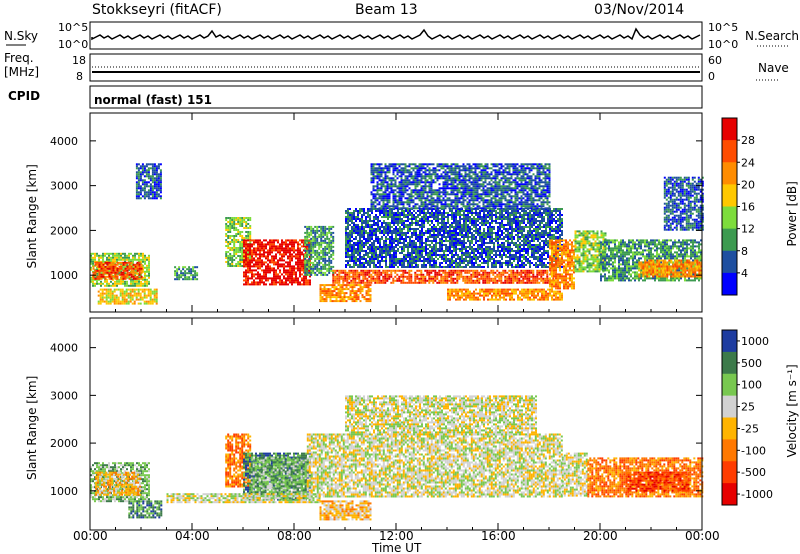 The image size is (800, 554). What do you see at coordinates (792, 410) in the screenshot?
I see `velocity-colorbar-label: Velocity [m s⁻¹]` at bounding box center [792, 410].